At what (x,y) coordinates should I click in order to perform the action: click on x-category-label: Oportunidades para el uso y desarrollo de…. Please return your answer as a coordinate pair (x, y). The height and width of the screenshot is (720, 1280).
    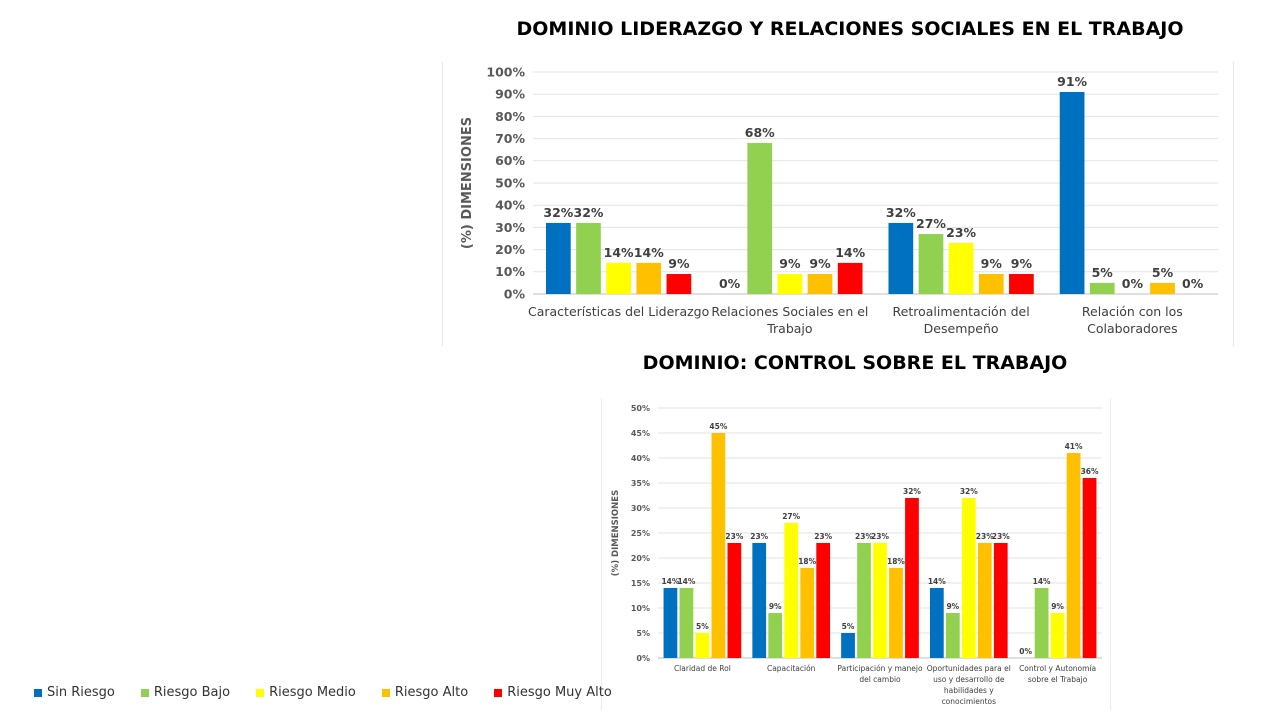
    Looking at the image, I should click on (969, 685).